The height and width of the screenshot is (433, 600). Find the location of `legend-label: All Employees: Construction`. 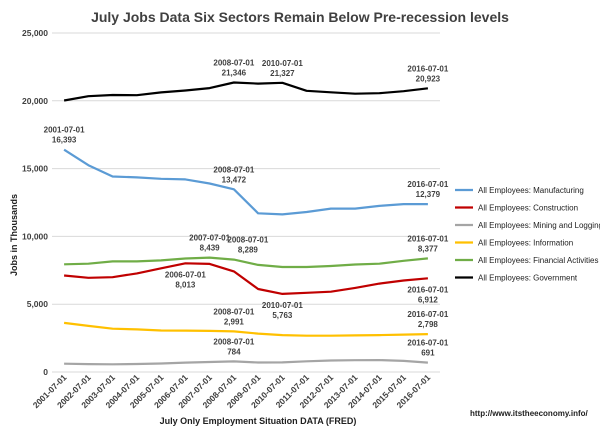

legend-label: All Employees: Construction is located at coordinates (528, 208).